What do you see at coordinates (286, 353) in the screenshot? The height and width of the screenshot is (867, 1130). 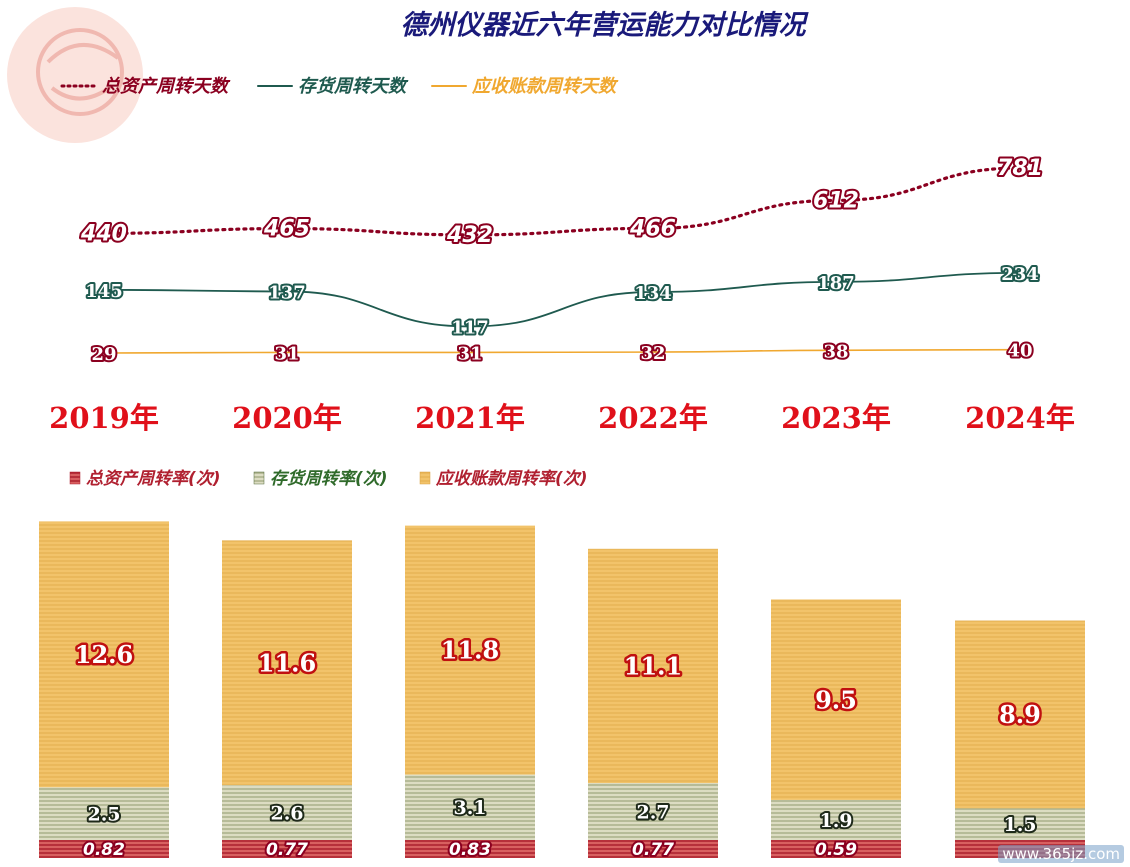 I see `line-value-label-2-1: 31` at bounding box center [286, 353].